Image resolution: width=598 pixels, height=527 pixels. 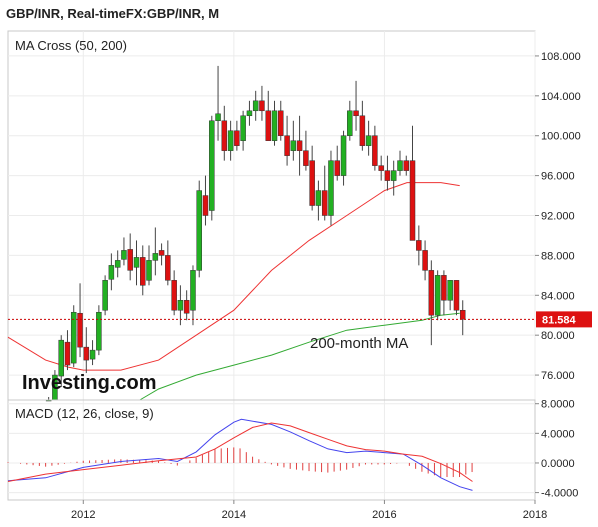 I want to click on price-tick-label: 104.000, so click(x=561, y=97).